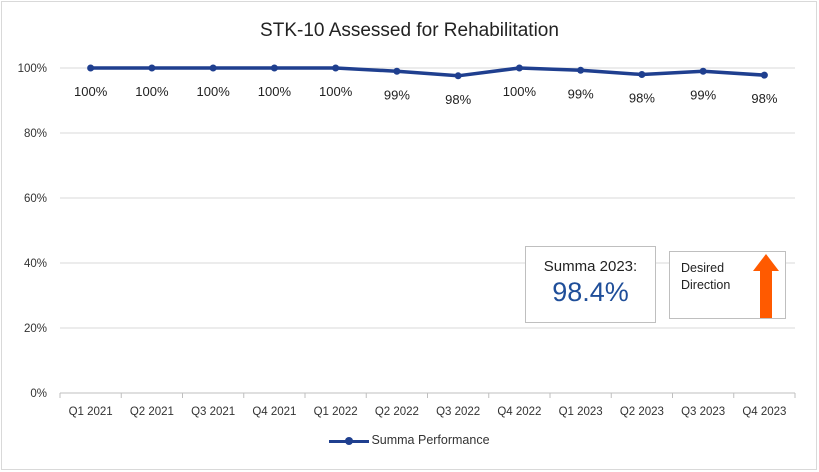 Image resolution: width=819 pixels, height=472 pixels. What do you see at coordinates (458, 412) in the screenshot?
I see `x-tick-label: Q3 2022` at bounding box center [458, 412].